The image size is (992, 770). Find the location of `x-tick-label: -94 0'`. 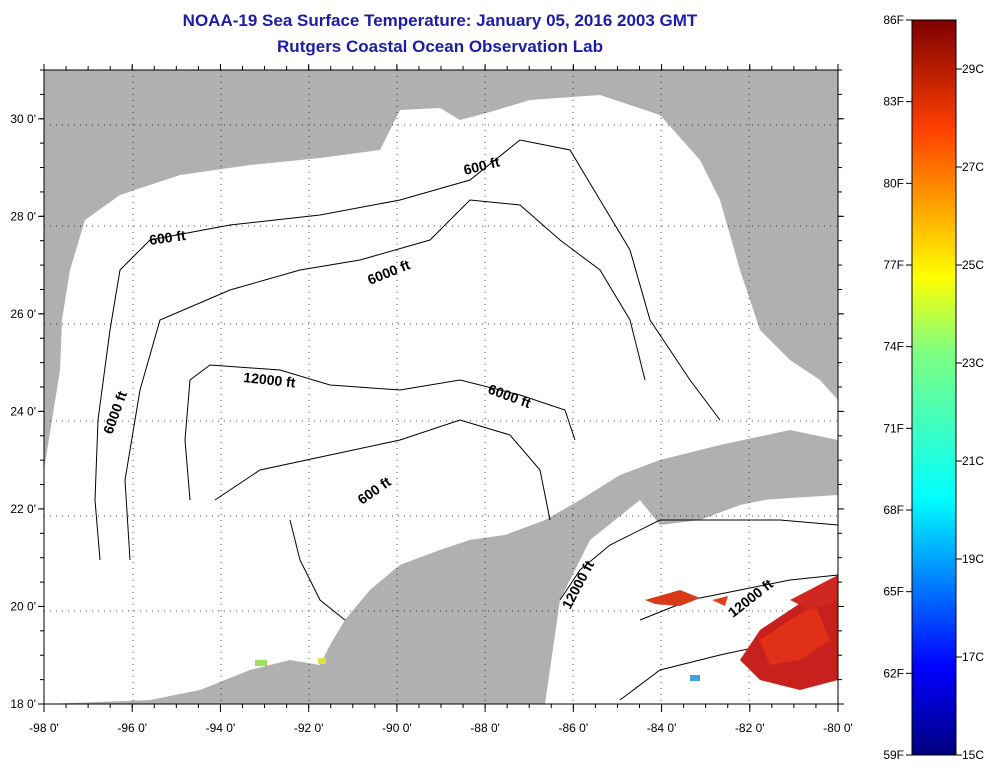

x-tick-label: -94 0' is located at coordinates (221, 728).